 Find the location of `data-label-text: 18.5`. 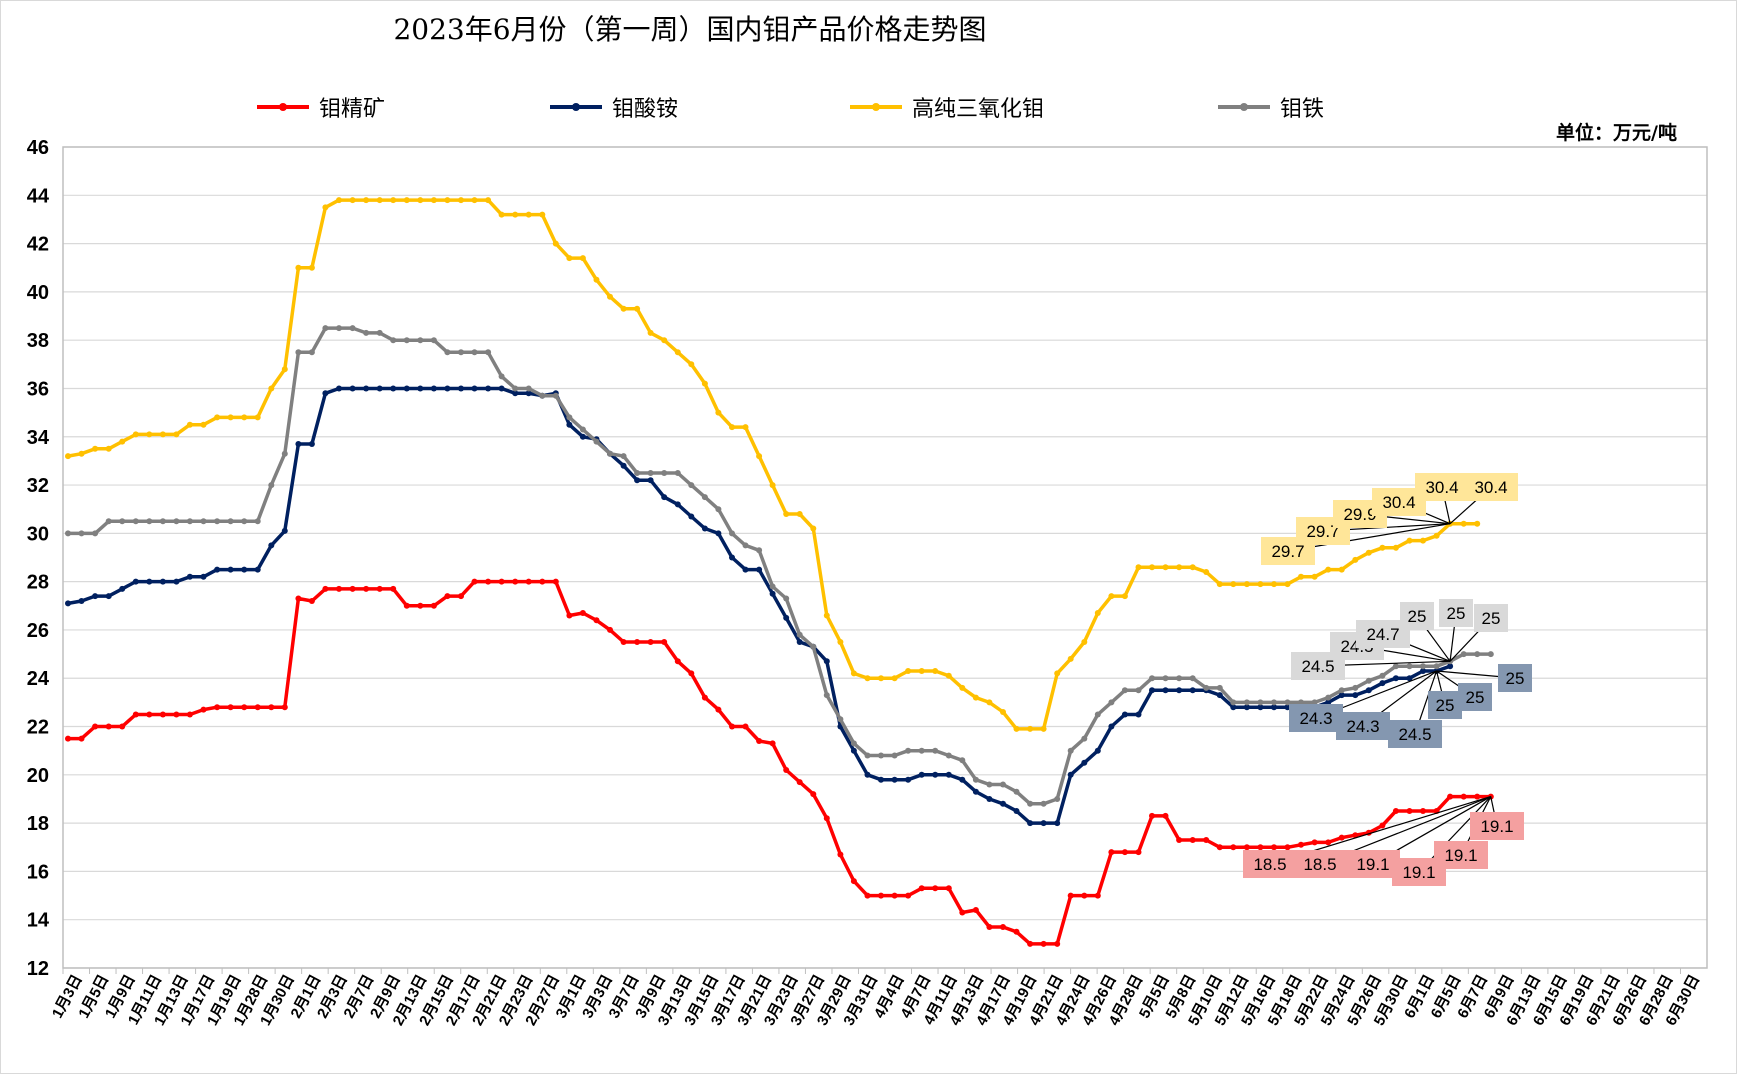

data-label-text: 18.5 is located at coordinates (1319, 864).